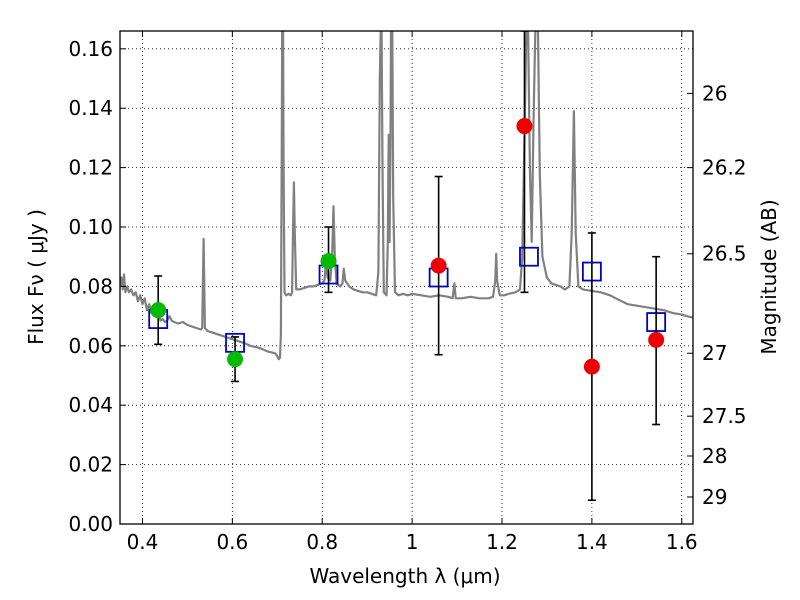  Describe the element at coordinates (90, 49) in the screenshot. I see `y-tick-label: 0.16` at that location.